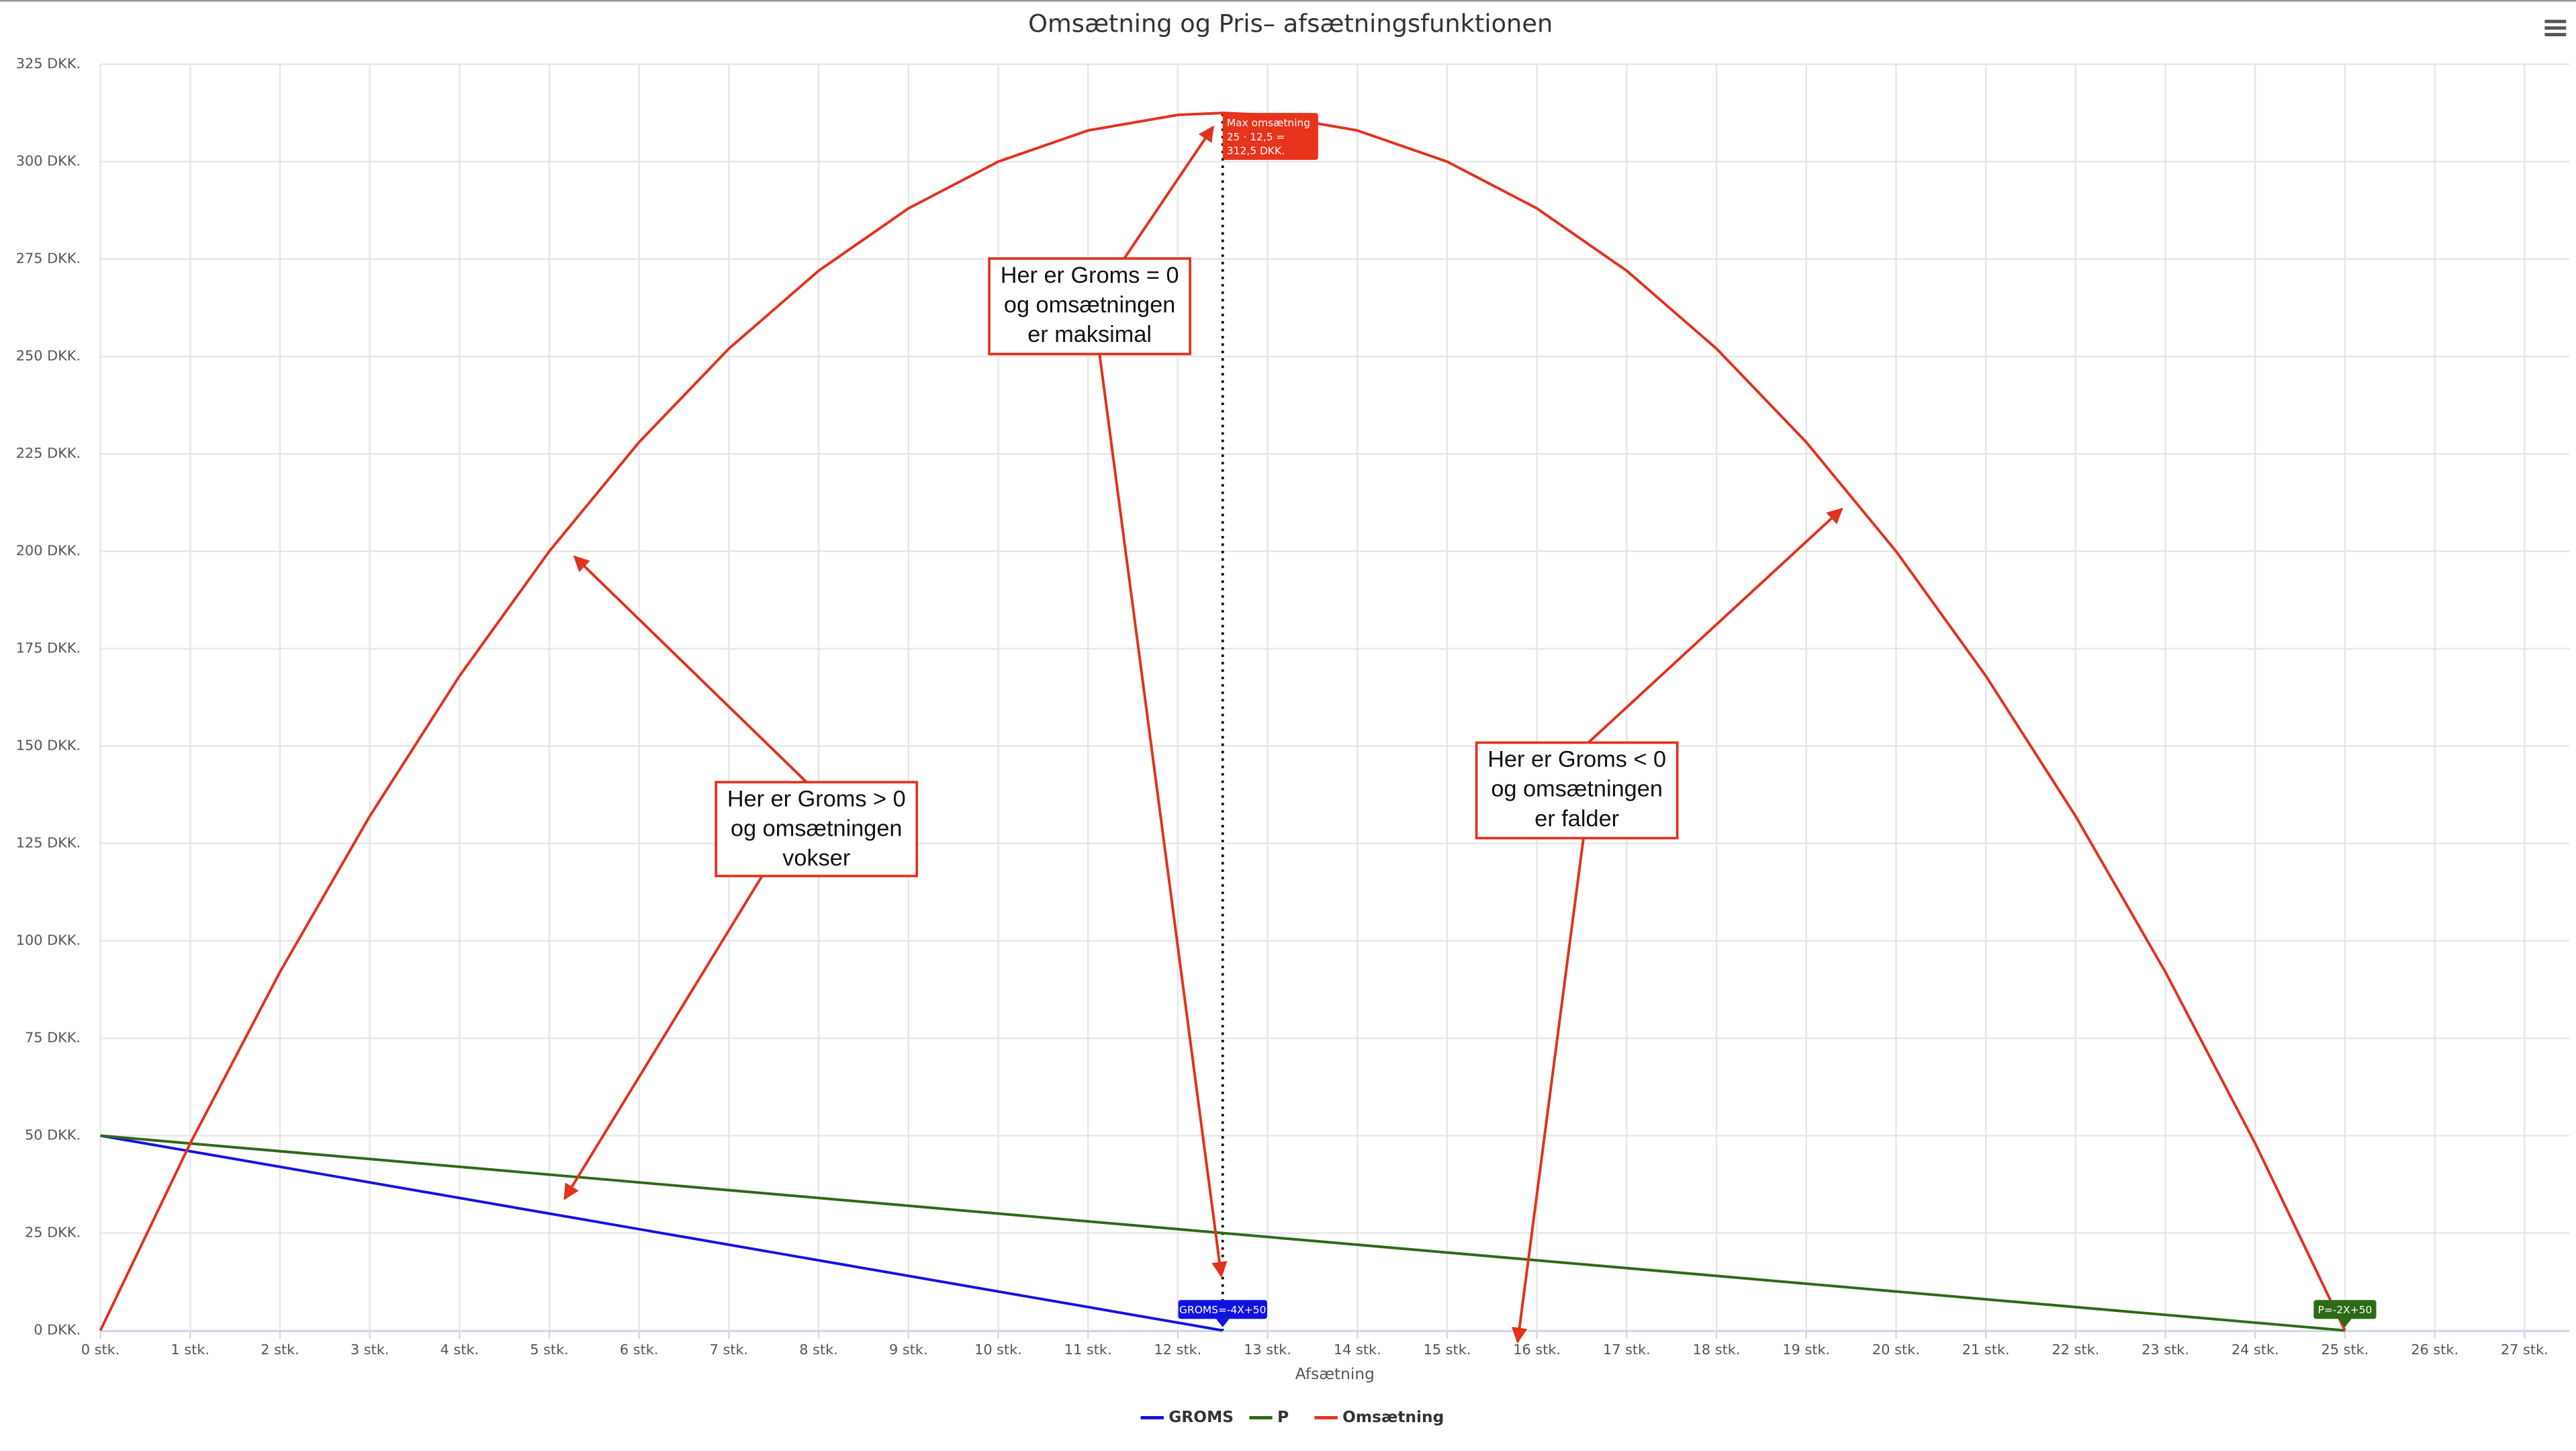  What do you see at coordinates (1268, 123) in the screenshot?
I see `flag-text: Max omsætning` at bounding box center [1268, 123].